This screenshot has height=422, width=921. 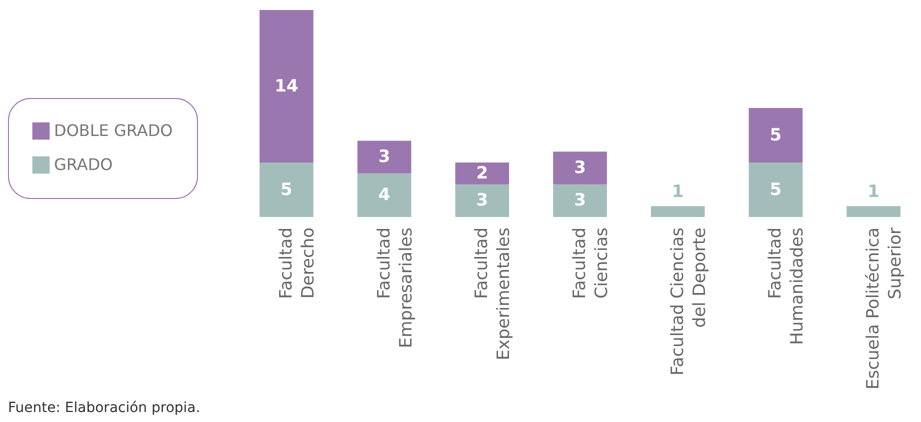 I want to click on data-label: 2, so click(x=482, y=173).